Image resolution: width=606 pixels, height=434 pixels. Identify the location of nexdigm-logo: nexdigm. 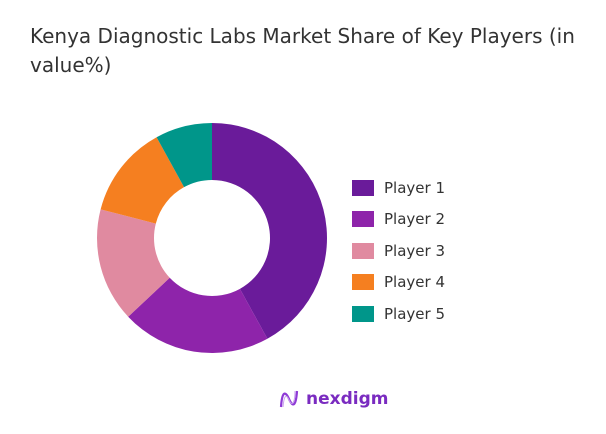
(333, 399).